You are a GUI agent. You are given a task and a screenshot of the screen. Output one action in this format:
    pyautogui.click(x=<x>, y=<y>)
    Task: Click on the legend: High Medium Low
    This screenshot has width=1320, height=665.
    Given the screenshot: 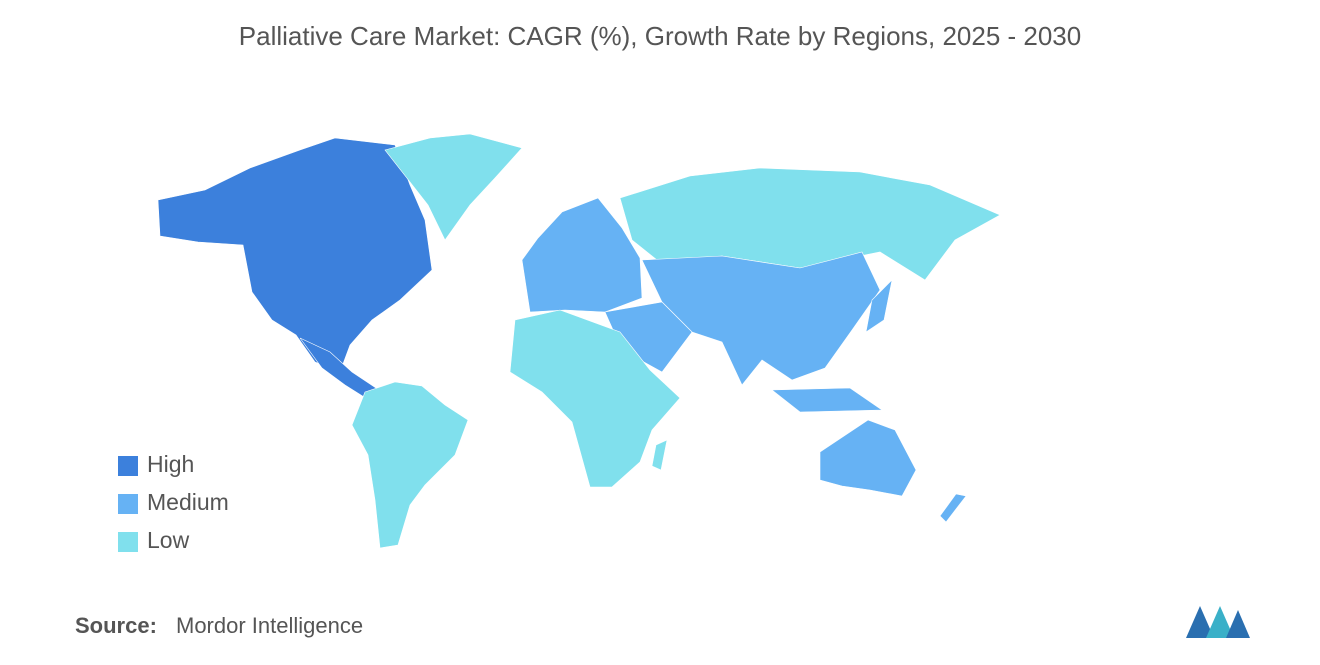 What is the action you would take?
    pyautogui.click(x=173, y=502)
    